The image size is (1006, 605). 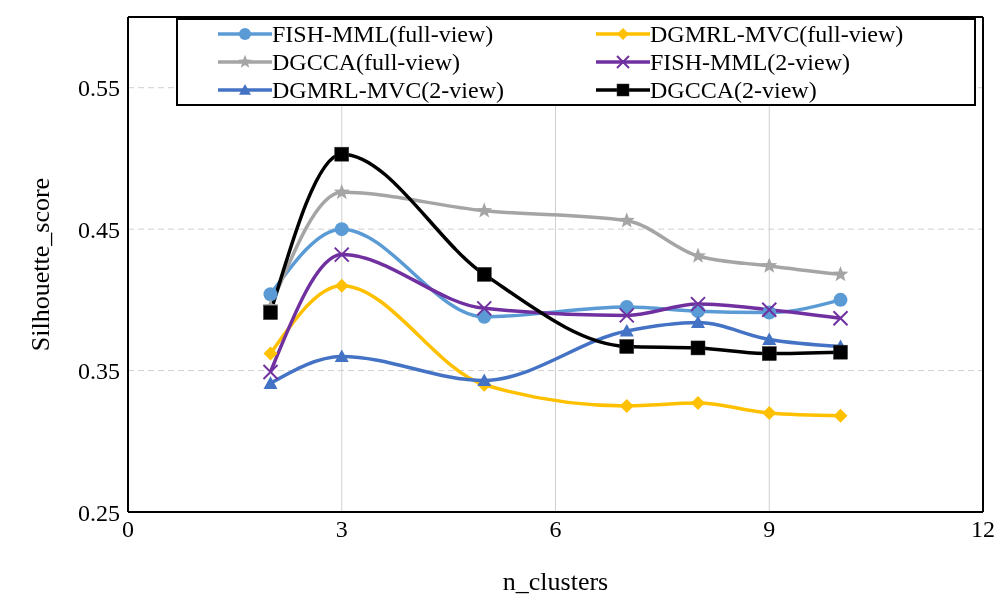 What do you see at coordinates (99, 229) in the screenshot?
I see `y-tick-label: 0.45` at bounding box center [99, 229].